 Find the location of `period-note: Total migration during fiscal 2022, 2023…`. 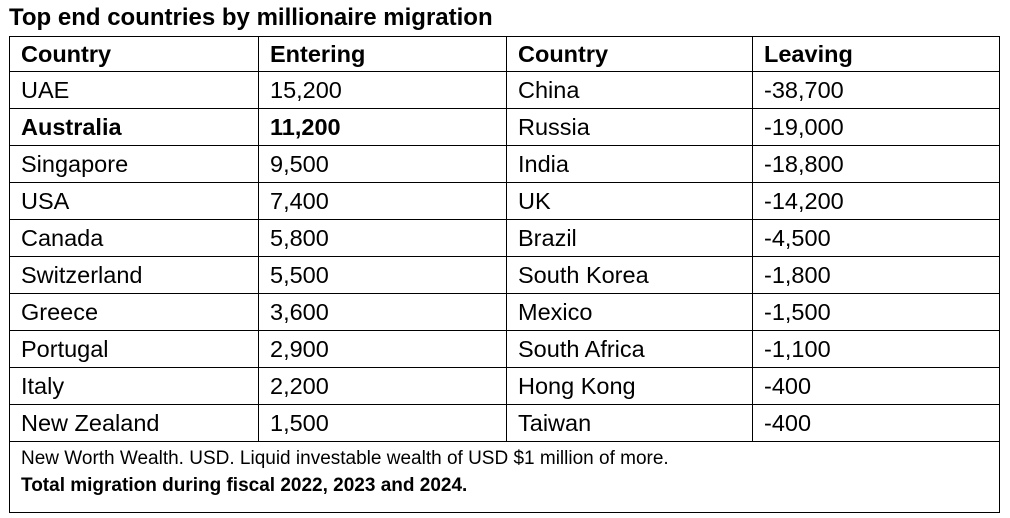

period-note: Total migration during fiscal 2022, 2023… is located at coordinates (244, 485).